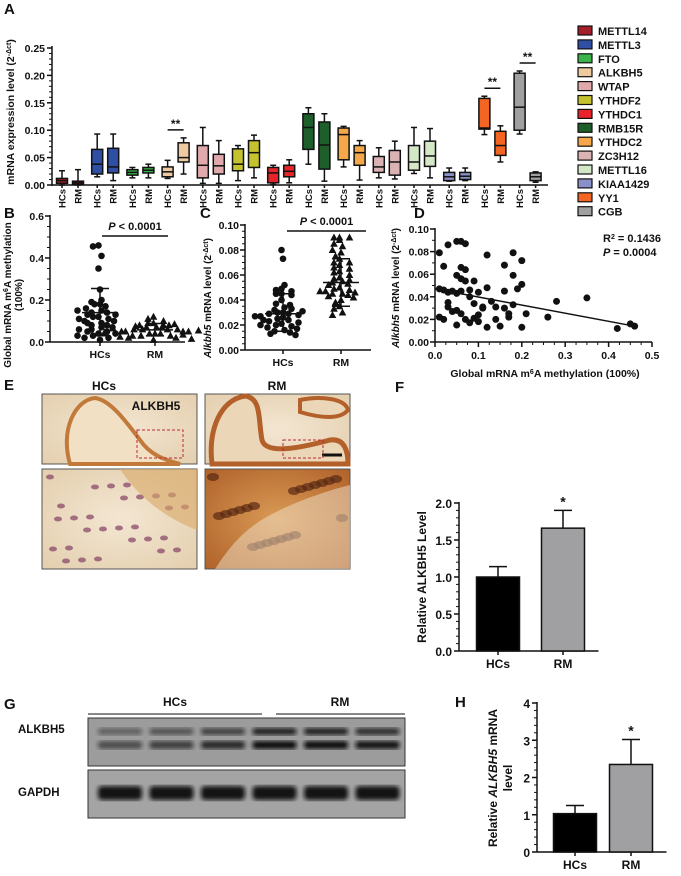 Image resolution: width=681 pixels, height=876 pixels. I want to click on e-stain-label: ALKBH5, so click(156, 406).